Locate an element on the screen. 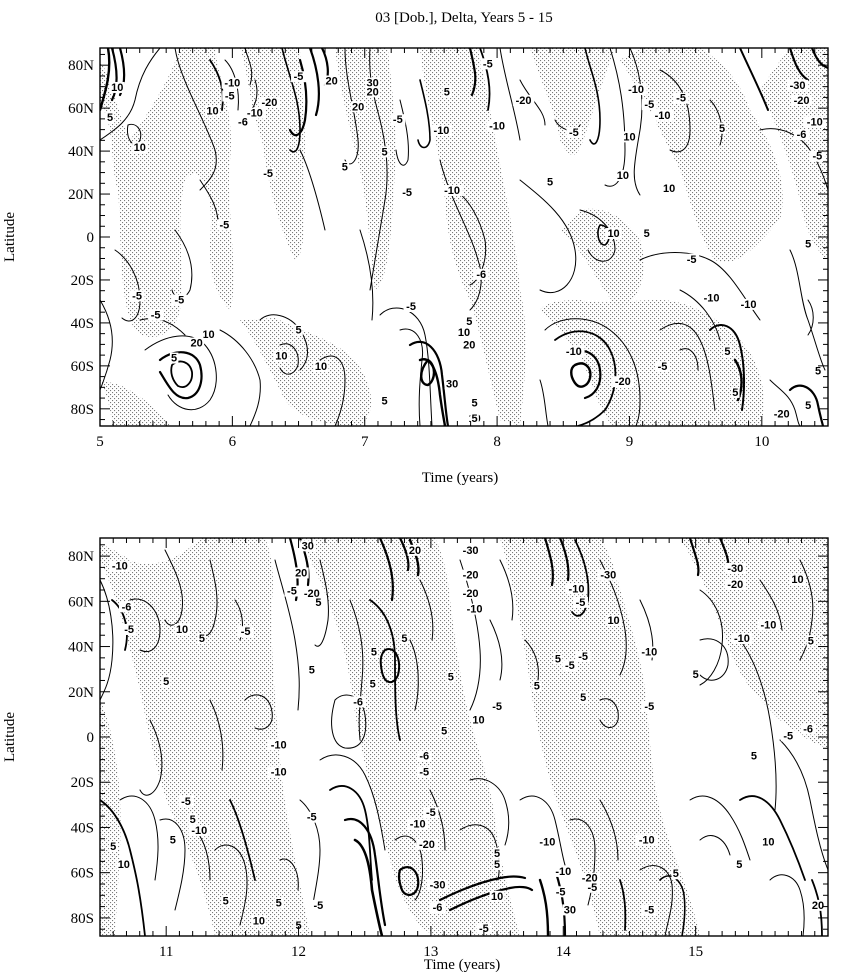 The width and height of the screenshot is (844, 972). contour-label: -6 is located at coordinates (802, 135).